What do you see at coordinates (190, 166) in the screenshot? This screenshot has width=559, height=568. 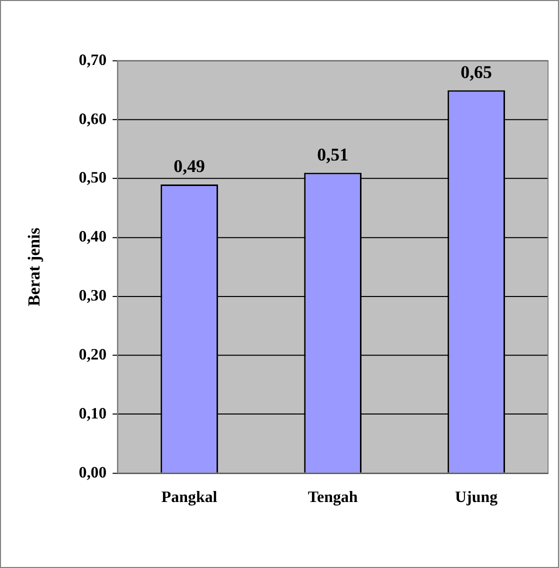 I see `data-label: 0,49` at bounding box center [190, 166].